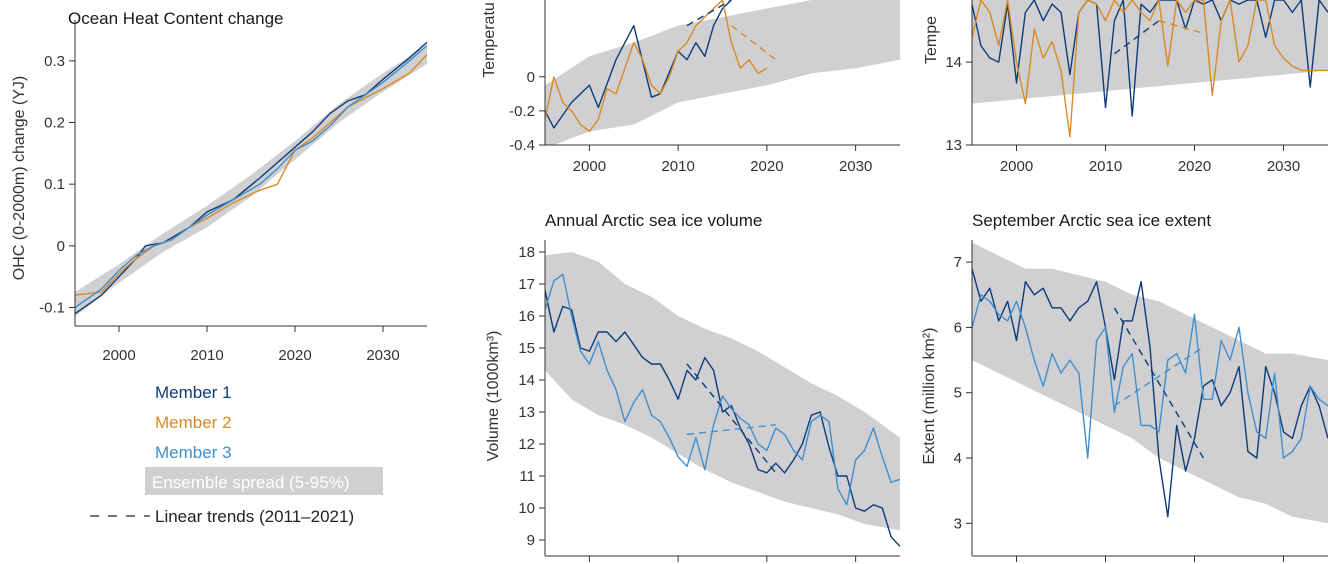  Describe the element at coordinates (931, 40) in the screenshot. I see `ts-y-axis-label: Tempe` at that location.